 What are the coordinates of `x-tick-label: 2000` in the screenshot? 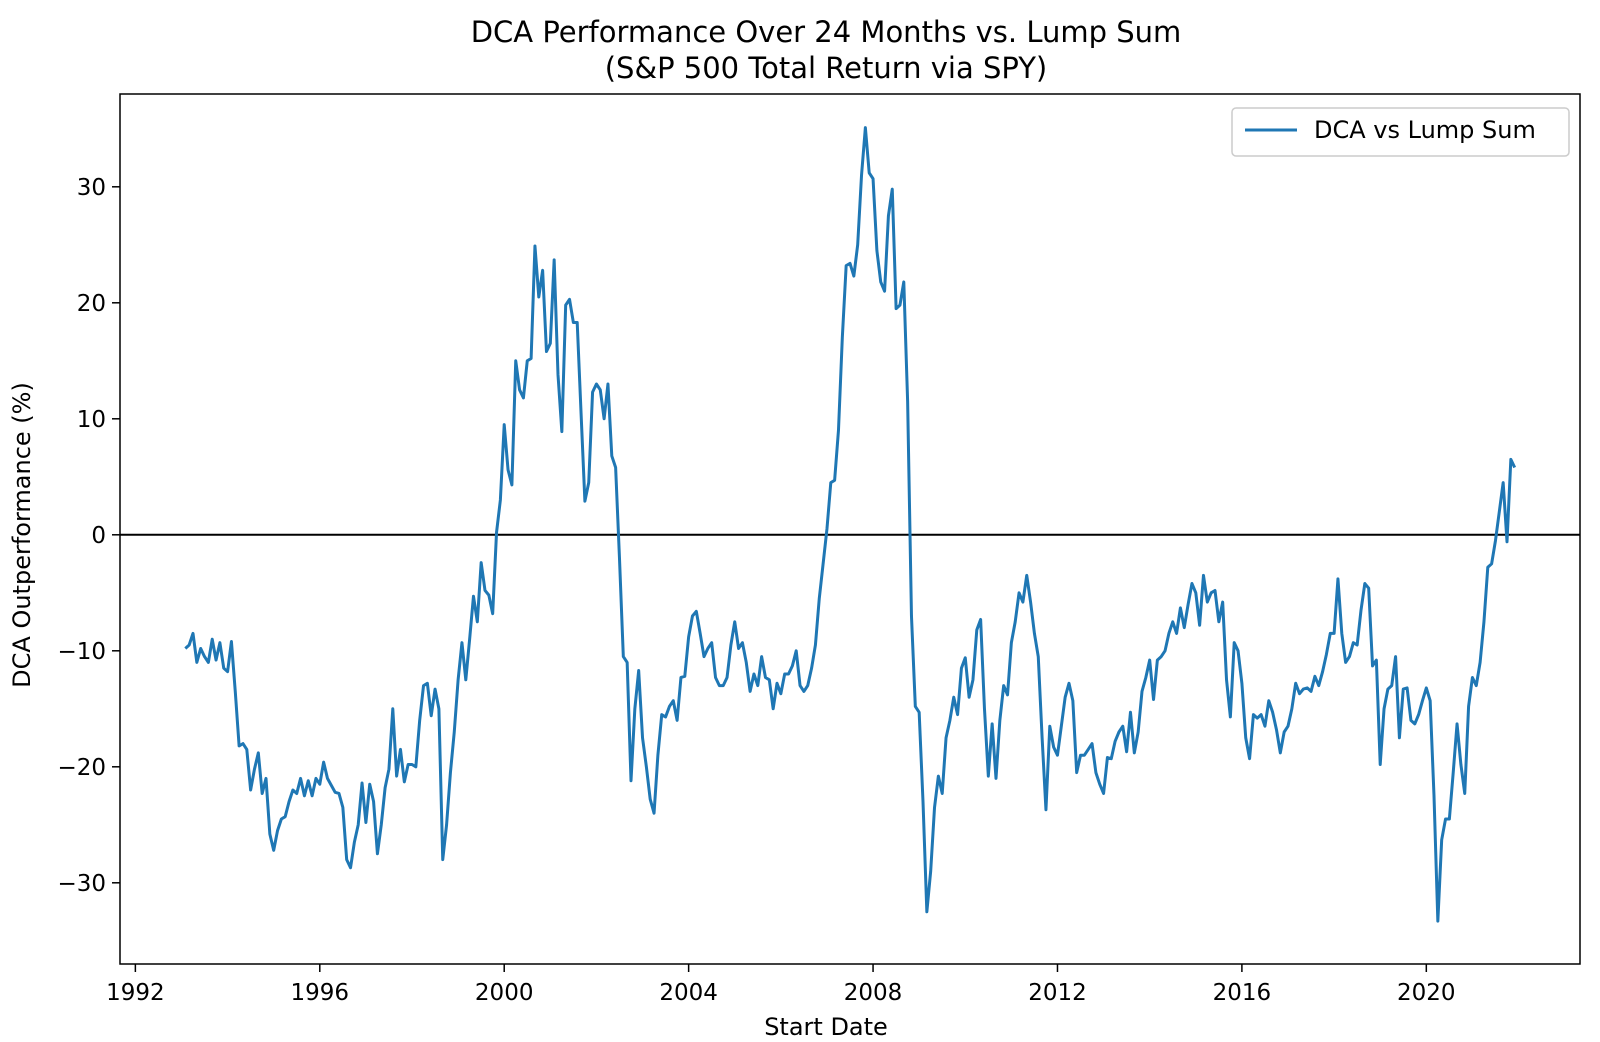 It's located at (504, 993).